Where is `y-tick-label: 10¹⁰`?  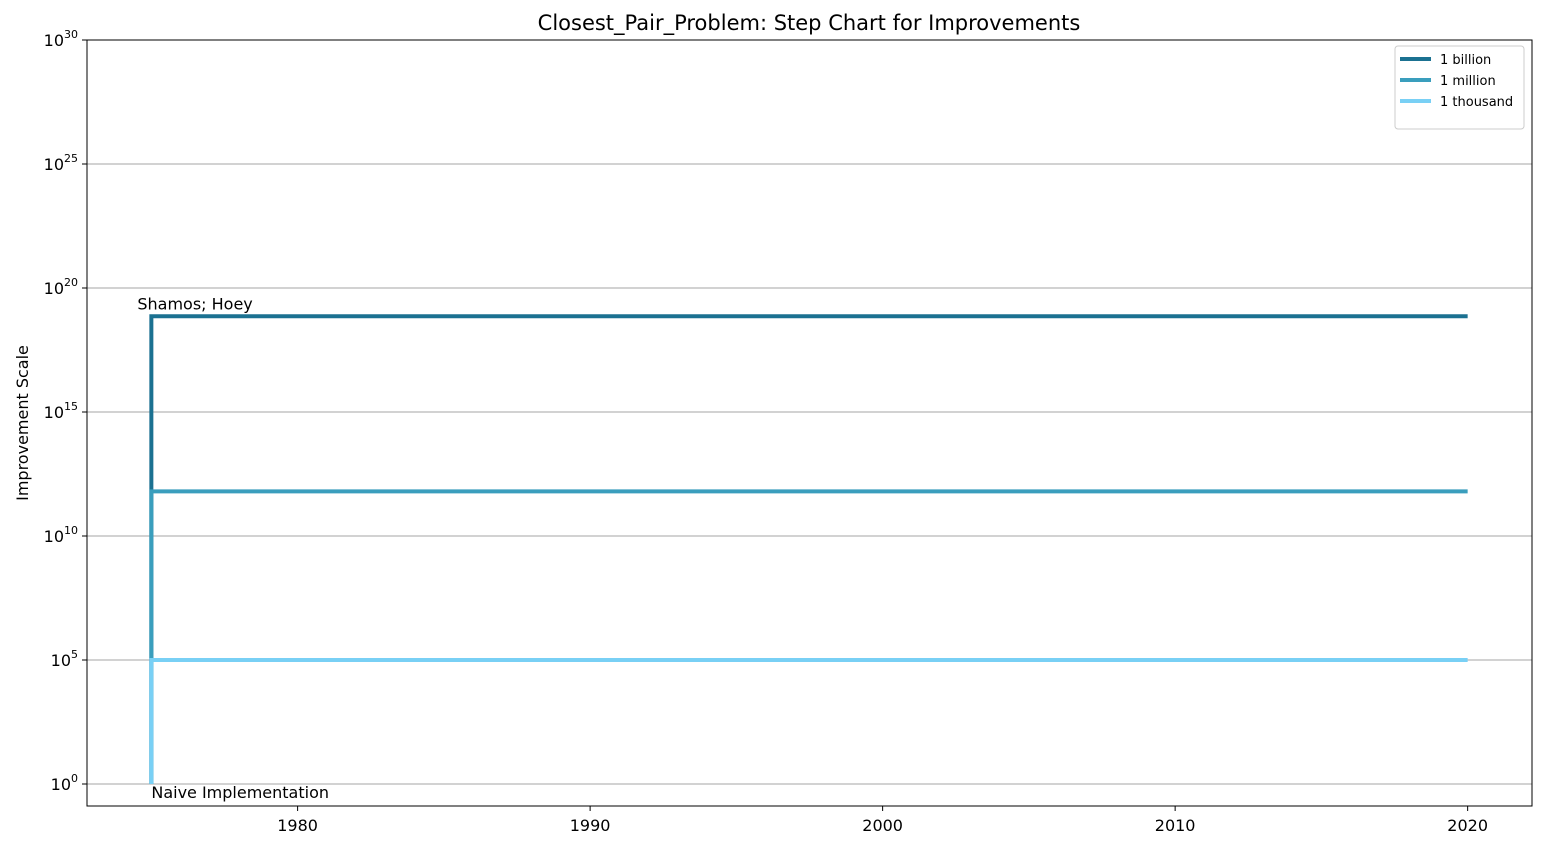
y-tick-label: 10¹⁰ is located at coordinates (61, 535).